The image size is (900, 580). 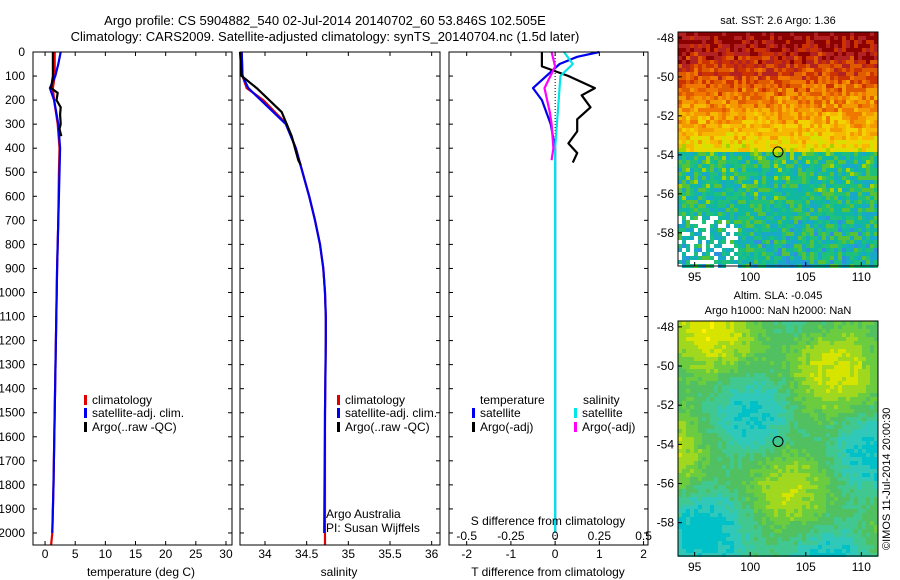 I want to click on x-tick-label: 34.5, so click(x=307, y=554).